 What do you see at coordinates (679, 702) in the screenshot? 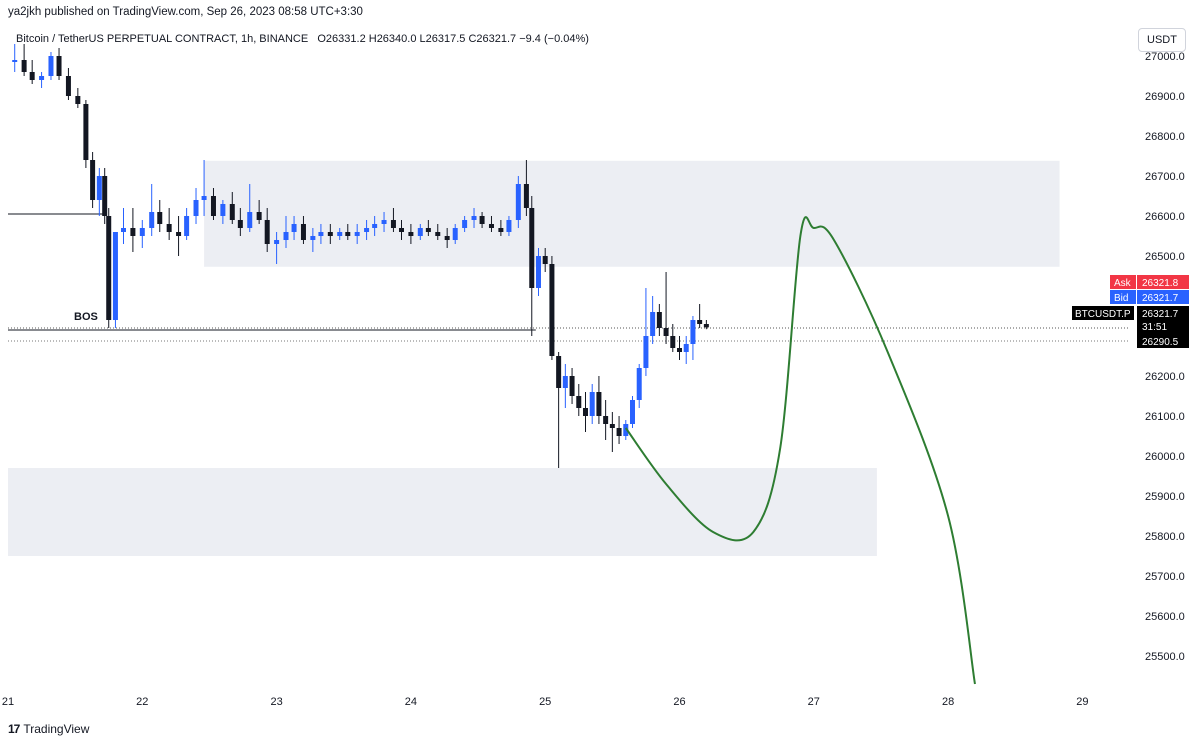
I see `x-tick-label: 26` at bounding box center [679, 702].